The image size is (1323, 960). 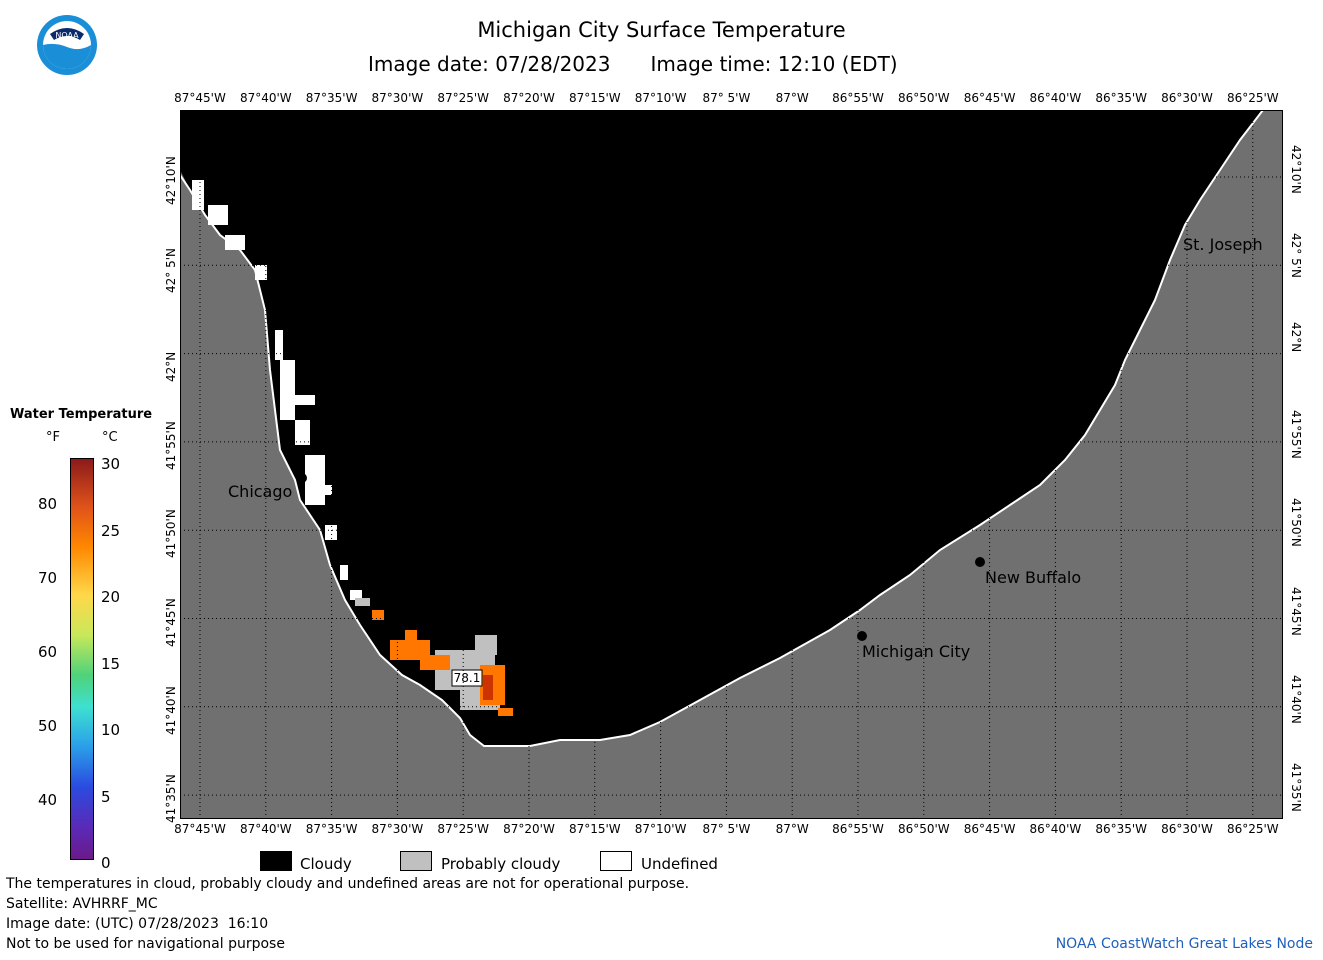 I want to click on image-time: Image time: 12:10 (EDT), so click(x=774, y=64).